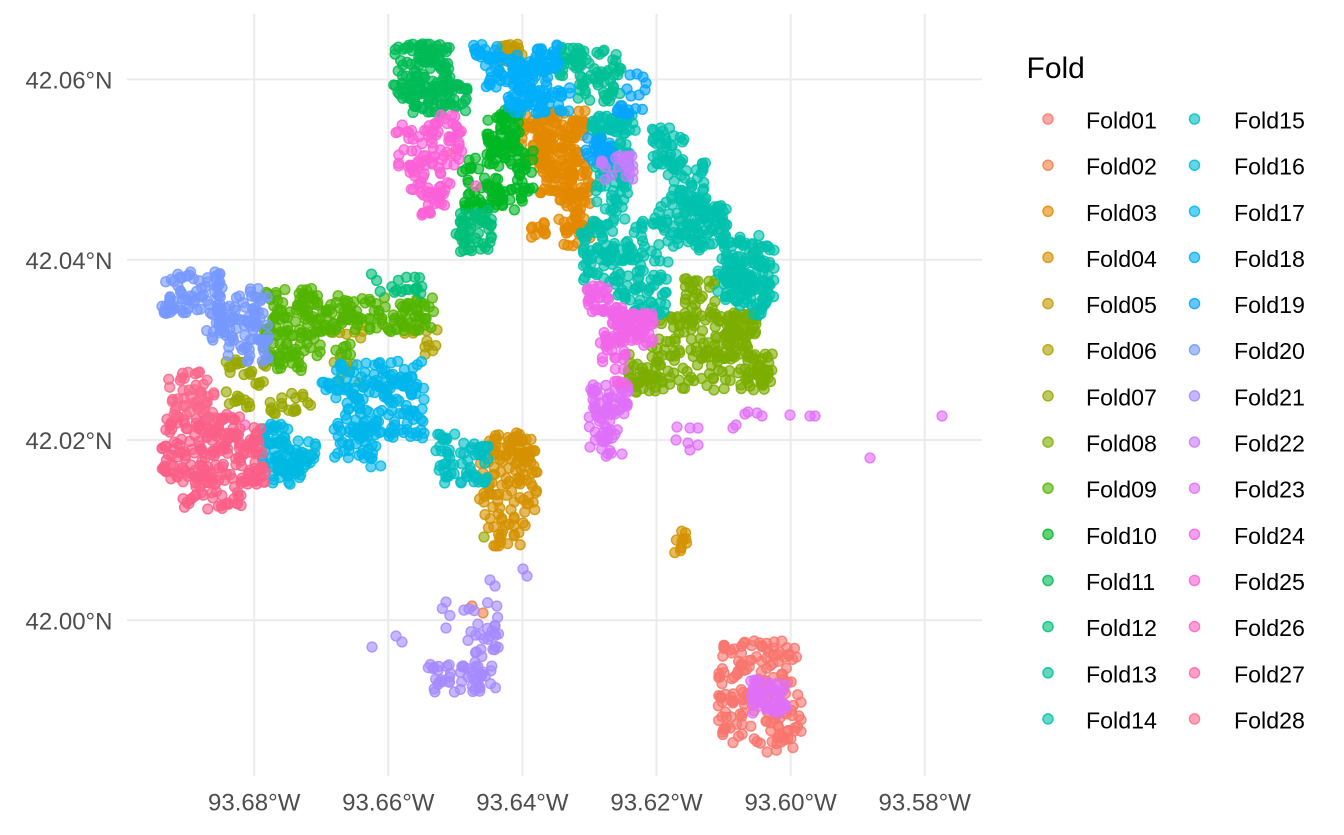  I want to click on svg-text: Fold08, so click(1121, 444).